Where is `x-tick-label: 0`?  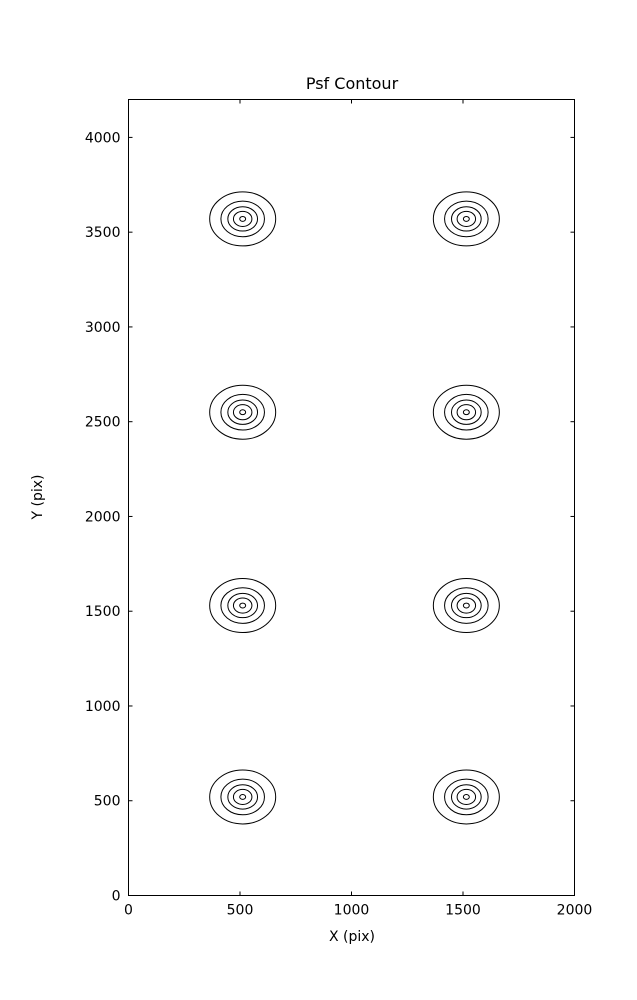
x-tick-label: 0 is located at coordinates (128, 911).